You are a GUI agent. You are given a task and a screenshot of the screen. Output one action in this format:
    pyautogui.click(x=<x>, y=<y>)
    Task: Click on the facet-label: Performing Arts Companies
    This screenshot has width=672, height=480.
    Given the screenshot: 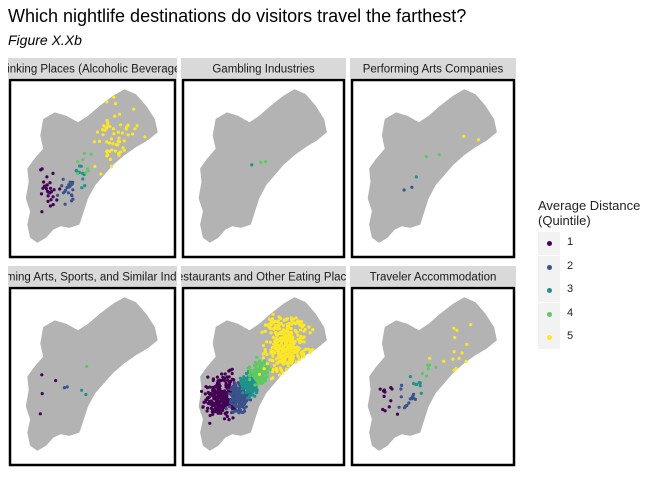 What is the action you would take?
    pyautogui.click(x=433, y=70)
    